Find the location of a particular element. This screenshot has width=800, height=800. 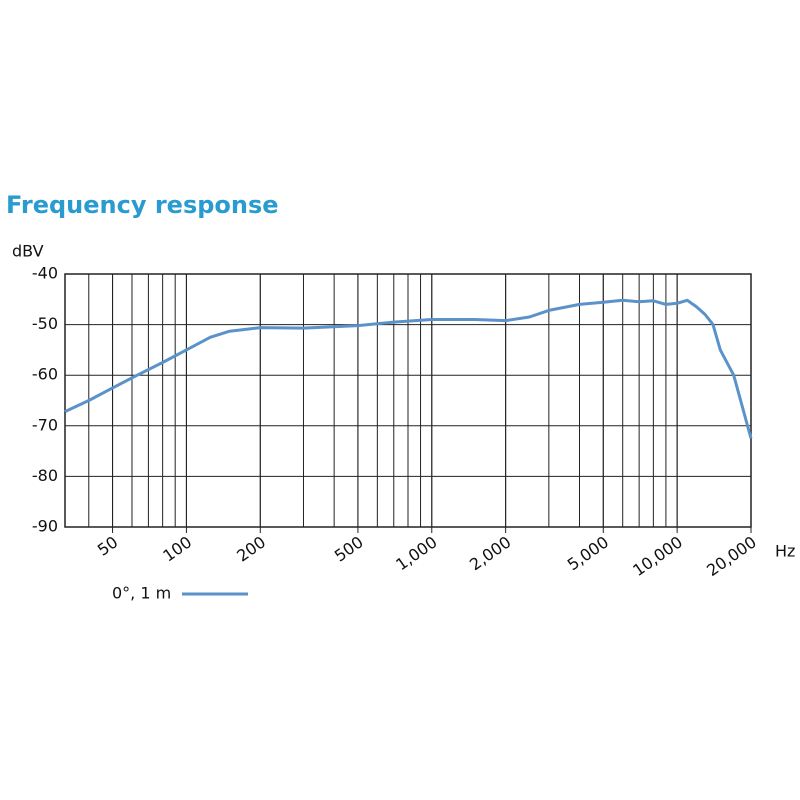

y-tick-label: -80 is located at coordinates (45, 475).